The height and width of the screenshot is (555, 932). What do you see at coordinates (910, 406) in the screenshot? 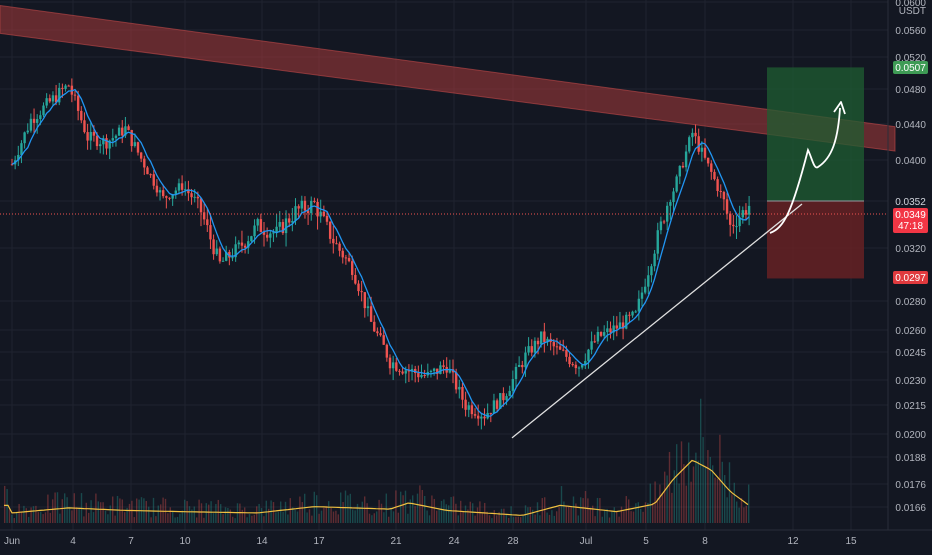
I see `price-tick-label: 0.0215` at bounding box center [910, 406].